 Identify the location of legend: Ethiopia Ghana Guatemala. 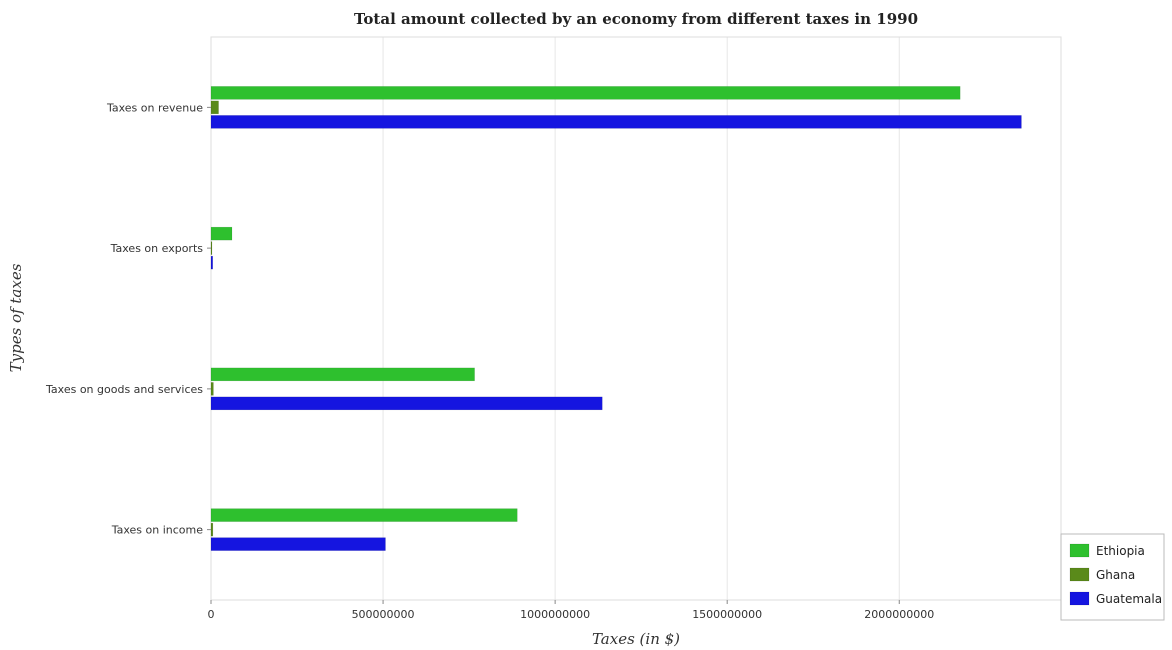
(1112, 577).